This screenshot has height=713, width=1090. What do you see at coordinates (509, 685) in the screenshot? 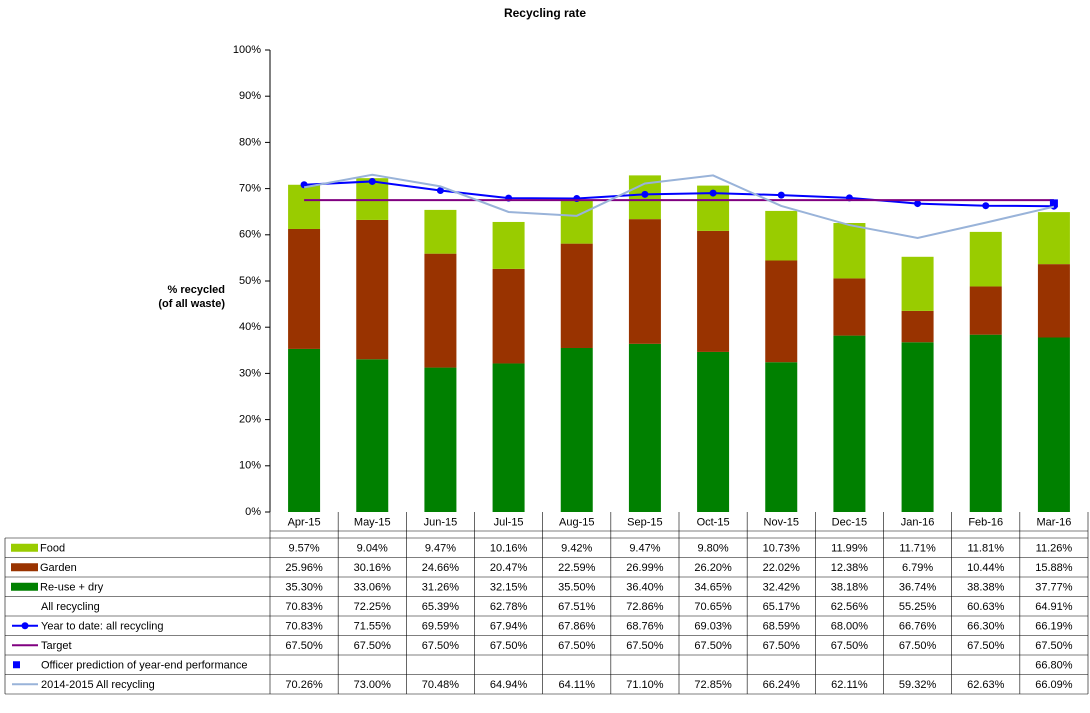
I see `table-cell: 64.94%` at bounding box center [509, 685].